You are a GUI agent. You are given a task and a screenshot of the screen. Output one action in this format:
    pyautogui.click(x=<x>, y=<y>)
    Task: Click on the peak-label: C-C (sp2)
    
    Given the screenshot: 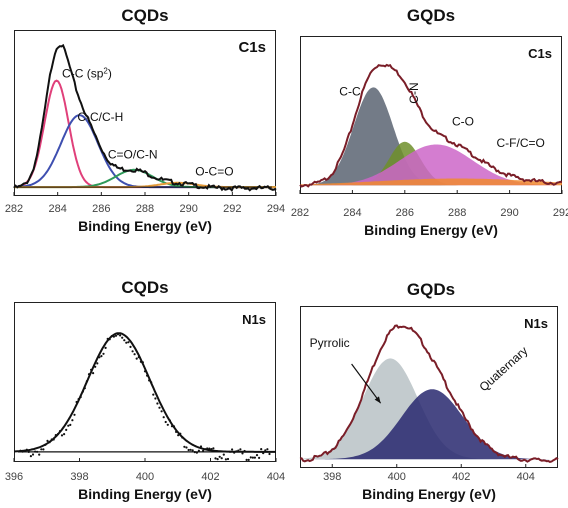 What is the action you would take?
    pyautogui.click(x=87, y=73)
    